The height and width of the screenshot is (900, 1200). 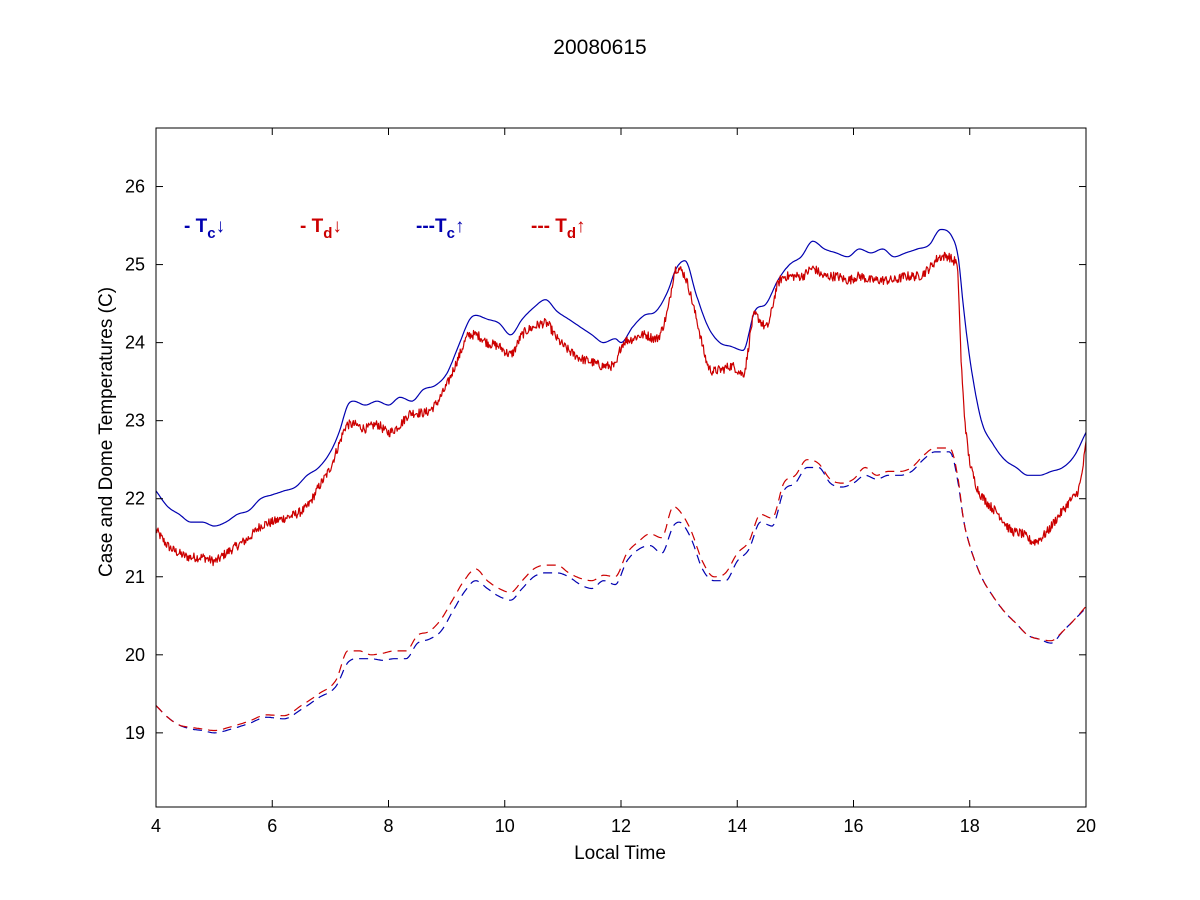 I want to click on legend-entry: - Td↓, so click(x=321, y=229).